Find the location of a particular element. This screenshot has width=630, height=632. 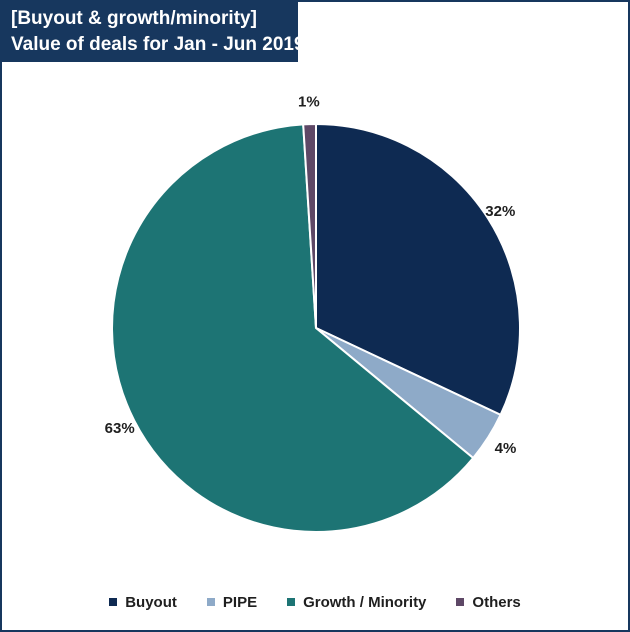

data-label-growth-minority: 63% is located at coordinates (120, 428).